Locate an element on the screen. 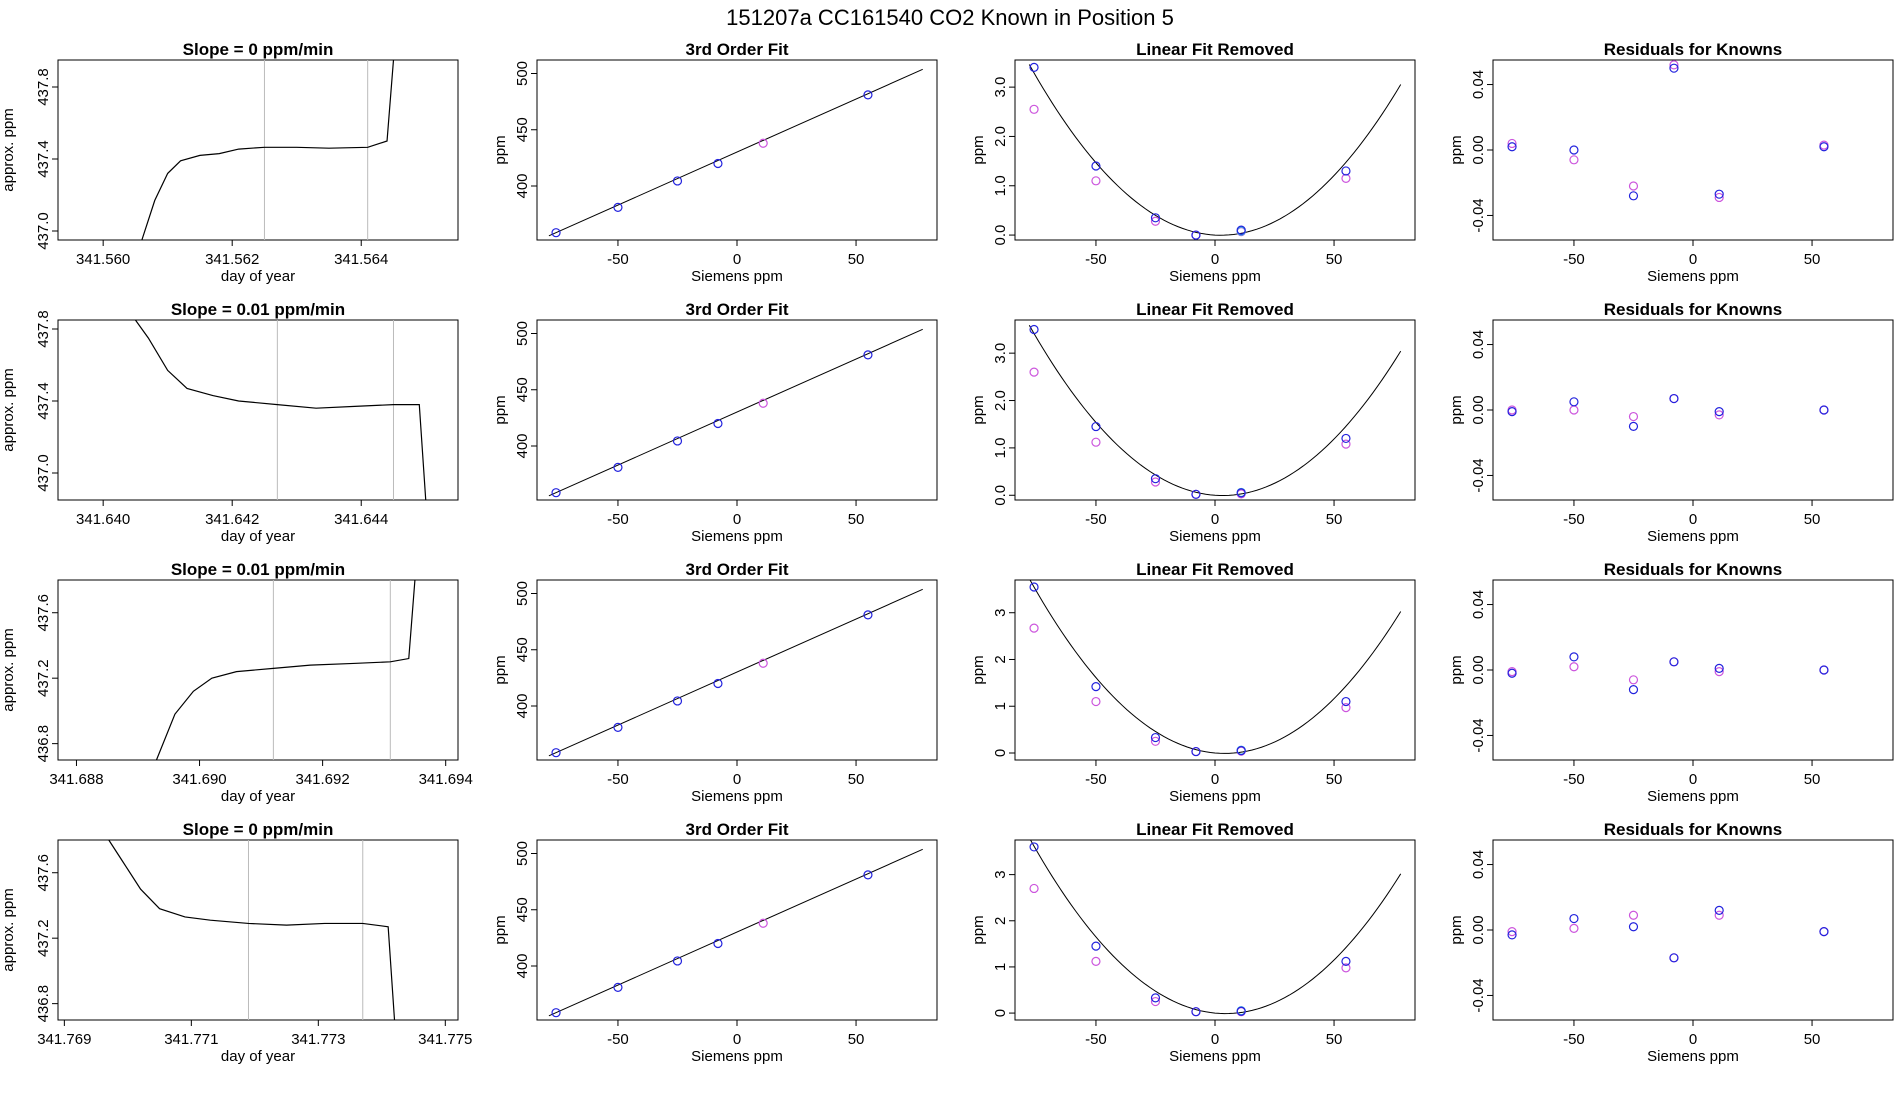 The height and width of the screenshot is (1100, 1900). plot-area is located at coordinates (735, 933).